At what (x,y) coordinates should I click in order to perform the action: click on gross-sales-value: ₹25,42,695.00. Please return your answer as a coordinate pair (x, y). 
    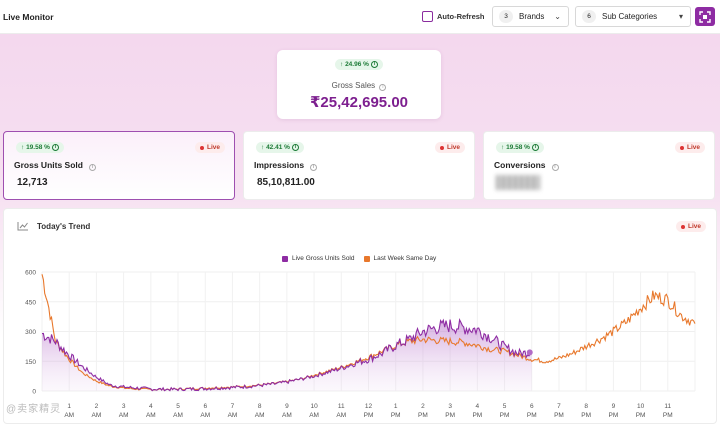
    Looking at the image, I should click on (359, 102).